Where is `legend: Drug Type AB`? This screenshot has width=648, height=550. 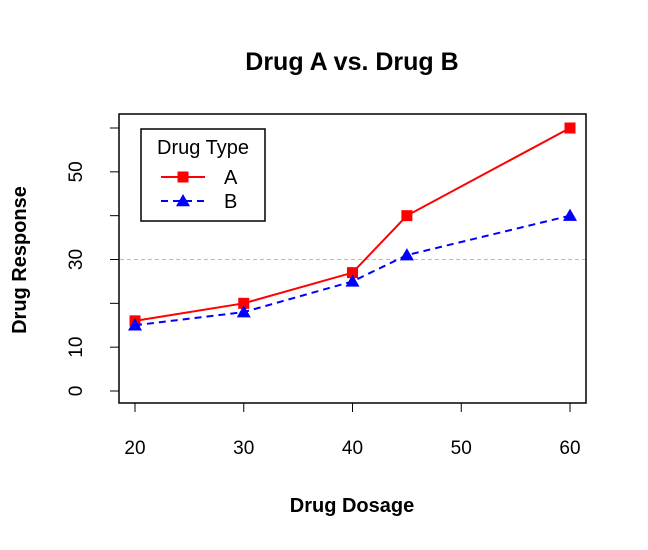 legend: Drug Type AB is located at coordinates (203, 175).